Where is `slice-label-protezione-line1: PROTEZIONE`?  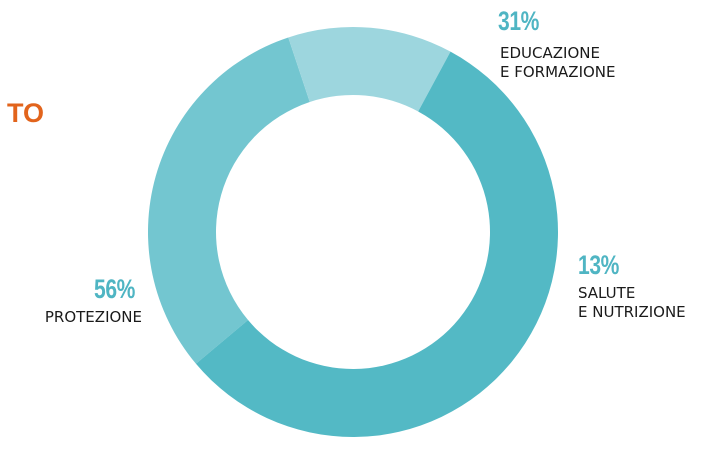
slice-label-protezione-line1: PROTEZIONE is located at coordinates (93, 317).